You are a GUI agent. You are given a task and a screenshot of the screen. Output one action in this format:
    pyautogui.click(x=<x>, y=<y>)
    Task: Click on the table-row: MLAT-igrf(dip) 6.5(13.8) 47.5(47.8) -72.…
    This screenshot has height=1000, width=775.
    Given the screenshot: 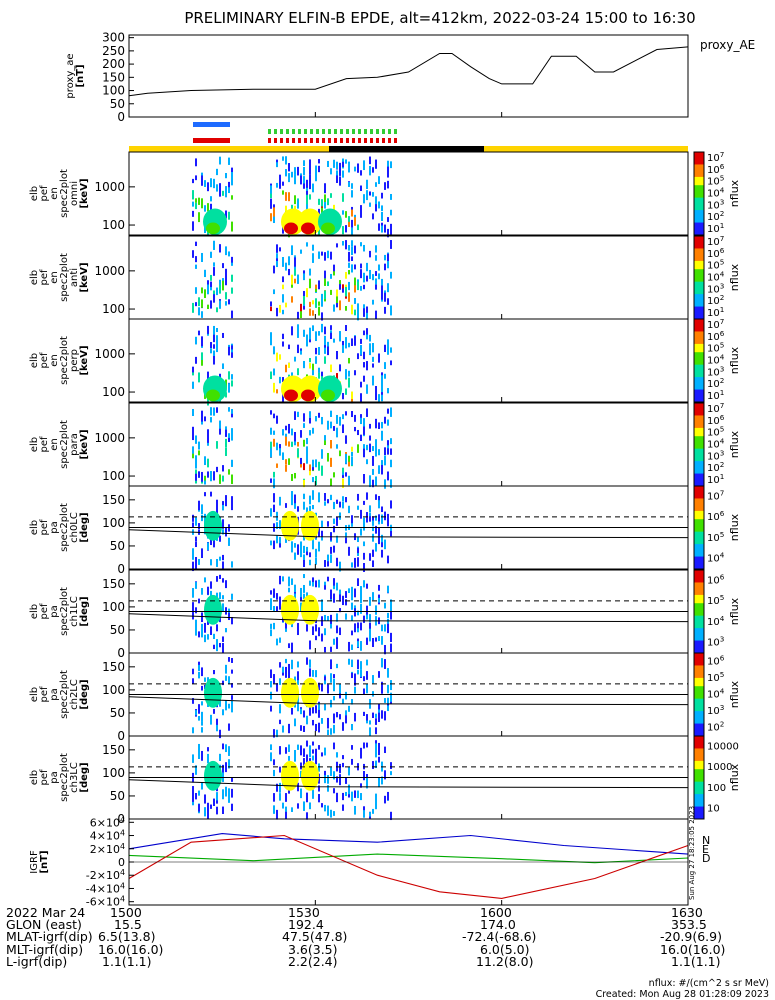 What is the action you would take?
    pyautogui.click(x=388, y=937)
    